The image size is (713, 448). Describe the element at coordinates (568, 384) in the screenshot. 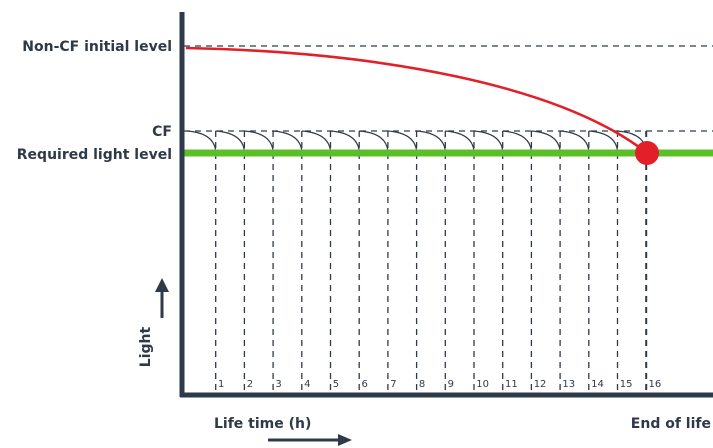

I see `x-tick-label-13: 13` at that location.